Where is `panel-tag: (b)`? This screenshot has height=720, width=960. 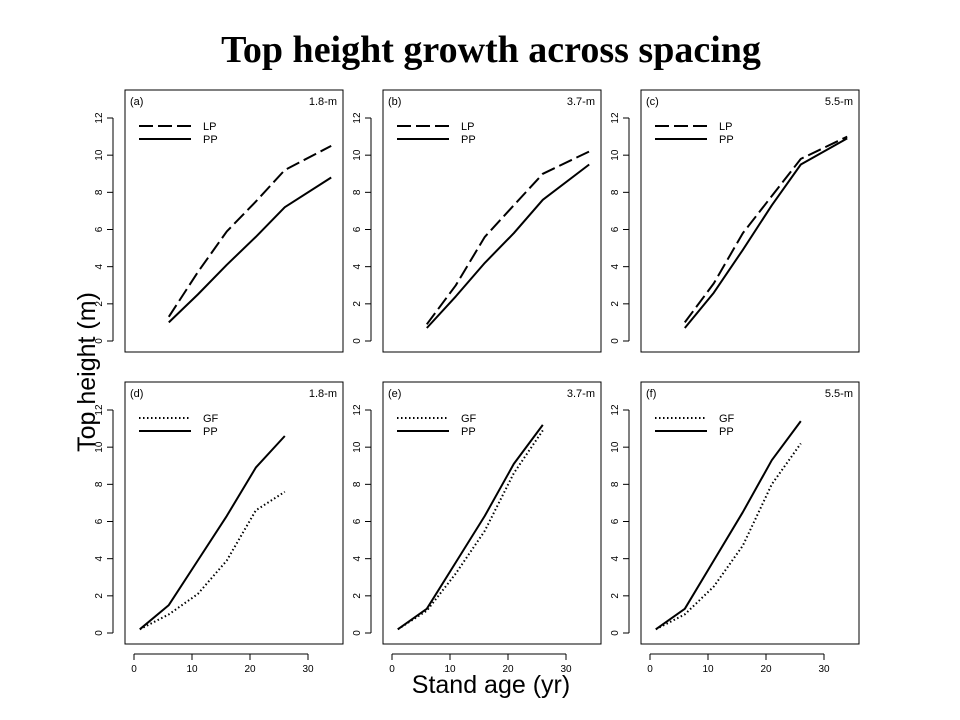
panel-tag: (b) is located at coordinates (394, 102).